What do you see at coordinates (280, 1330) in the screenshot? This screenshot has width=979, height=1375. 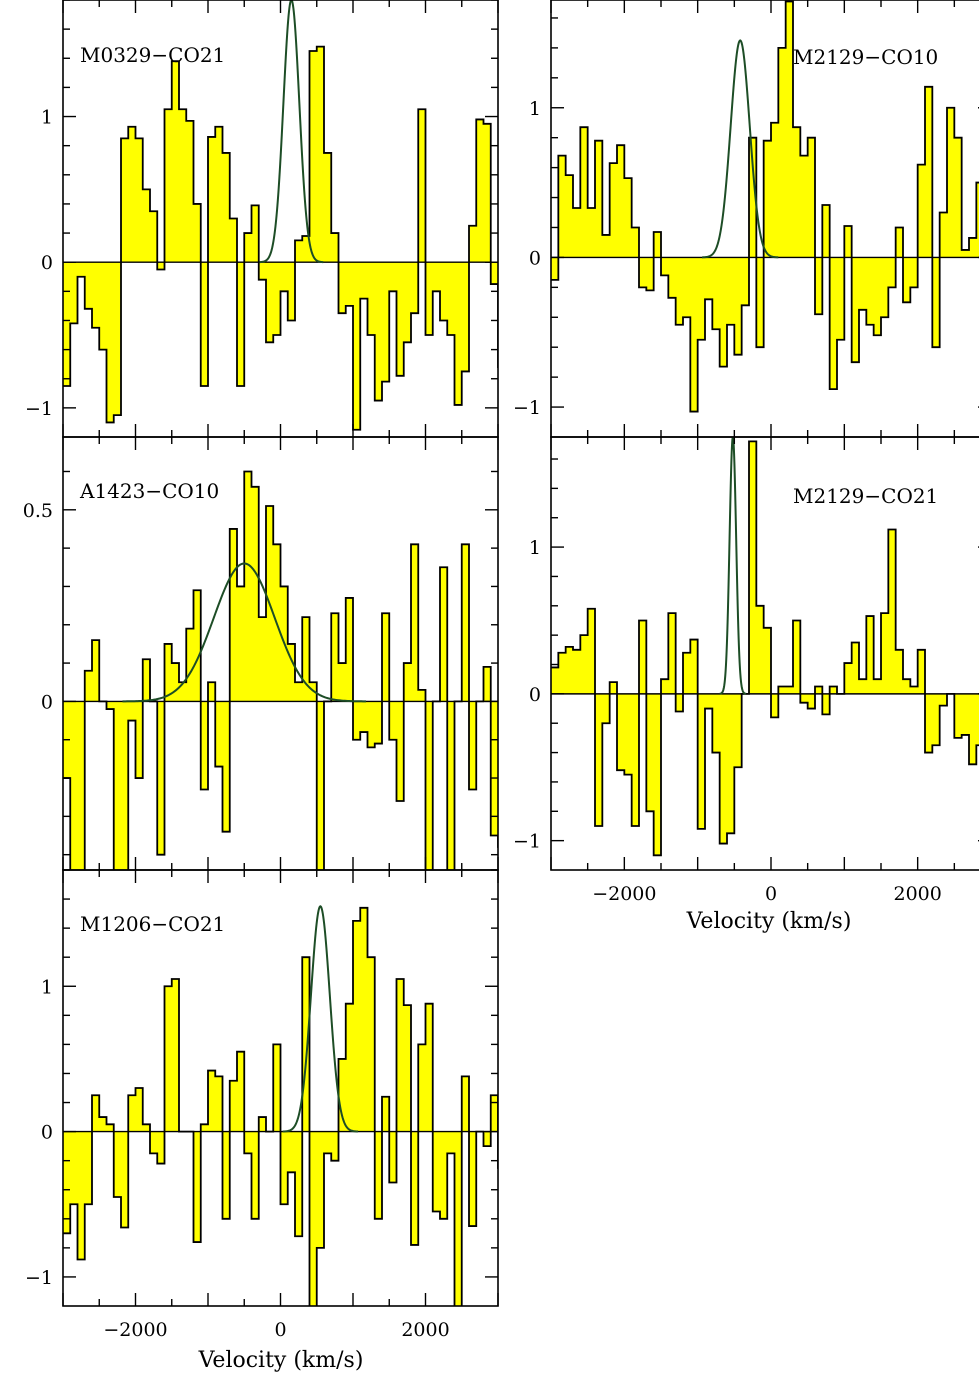 I see `x-tick-label: 0` at bounding box center [280, 1330].